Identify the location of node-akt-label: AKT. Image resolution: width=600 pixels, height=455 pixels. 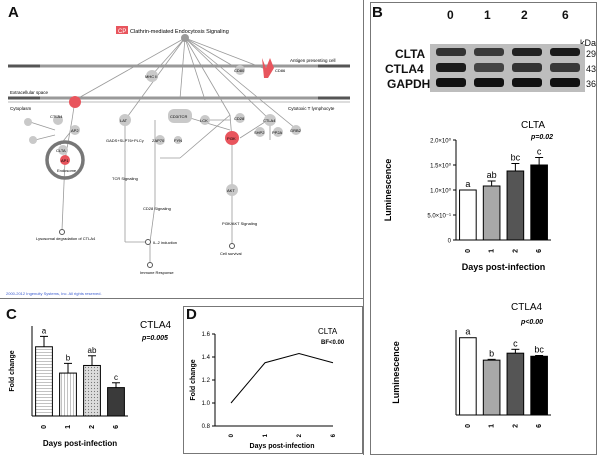
(231, 190).